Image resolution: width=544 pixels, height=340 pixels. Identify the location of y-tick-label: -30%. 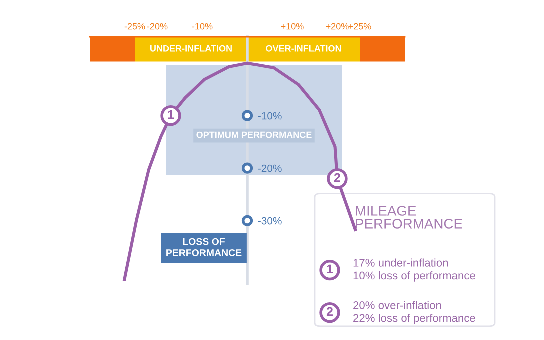
(270, 221).